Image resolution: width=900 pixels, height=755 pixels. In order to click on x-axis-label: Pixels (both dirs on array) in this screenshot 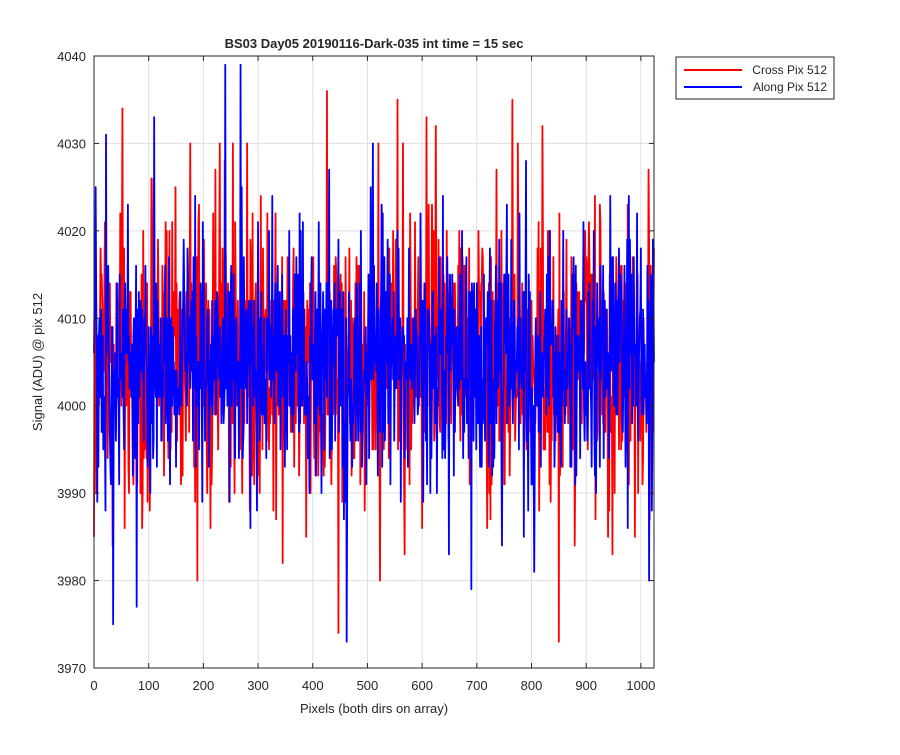, I will do `click(374, 708)`.